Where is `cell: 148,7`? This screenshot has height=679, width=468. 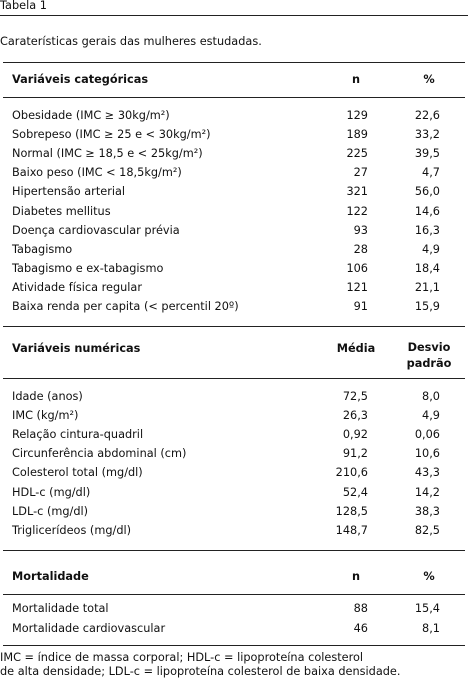
cell: 148,7 is located at coordinates (351, 530).